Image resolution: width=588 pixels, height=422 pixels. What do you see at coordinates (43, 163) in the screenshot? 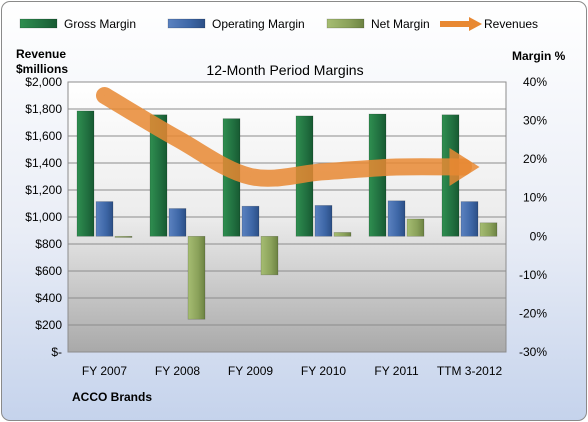
I see `left-tick-label: $1,400` at bounding box center [43, 163].